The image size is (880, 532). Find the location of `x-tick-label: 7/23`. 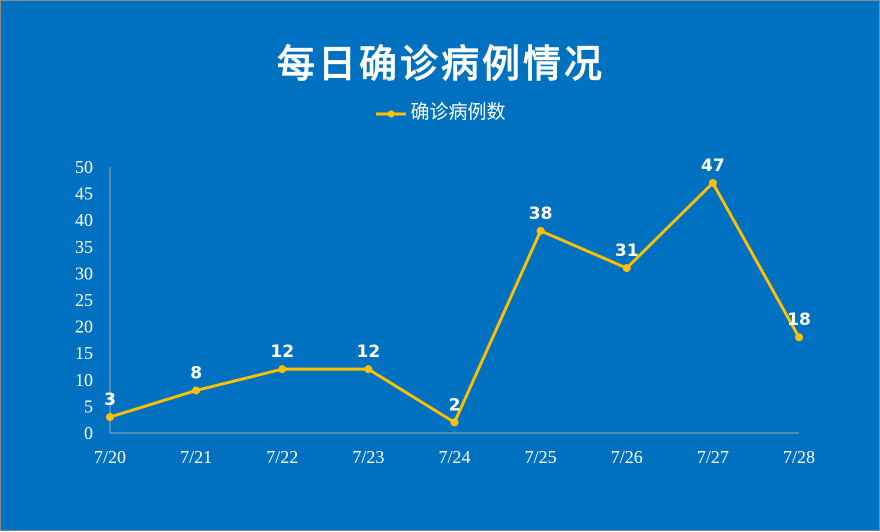

x-tick-label: 7/23 is located at coordinates (368, 457).